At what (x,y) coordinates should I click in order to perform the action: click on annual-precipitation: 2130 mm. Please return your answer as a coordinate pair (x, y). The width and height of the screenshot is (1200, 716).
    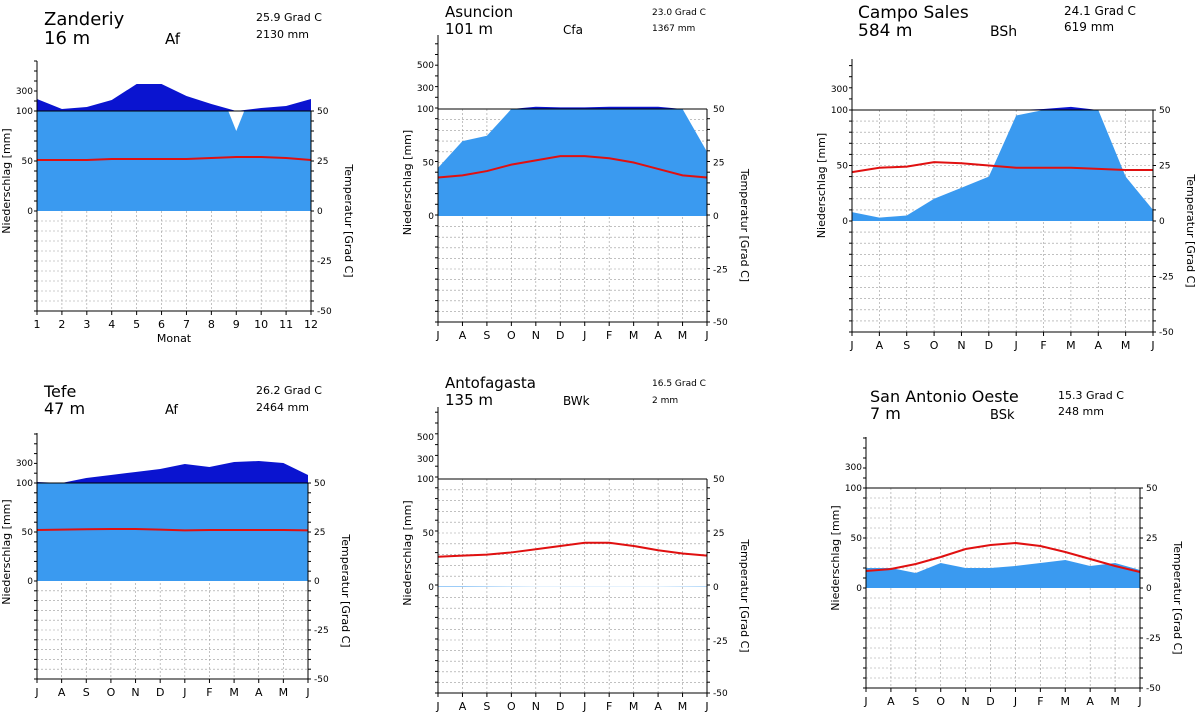
    Looking at the image, I should click on (282, 34).